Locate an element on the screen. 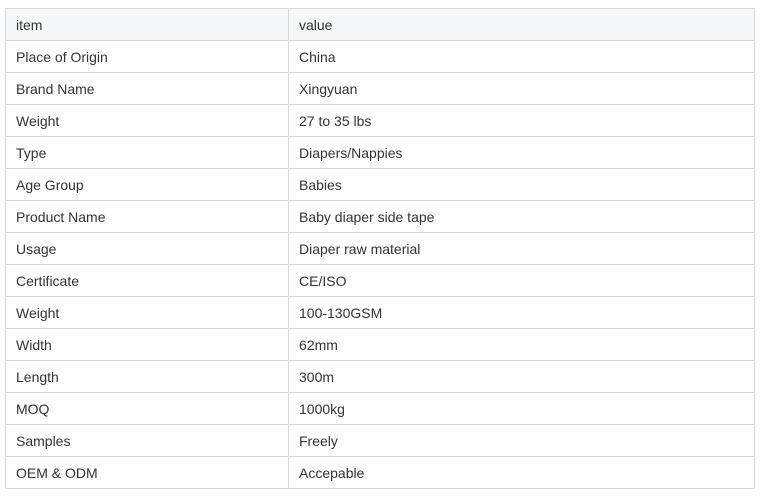  cell-item: Place of Origin is located at coordinates (147, 56).